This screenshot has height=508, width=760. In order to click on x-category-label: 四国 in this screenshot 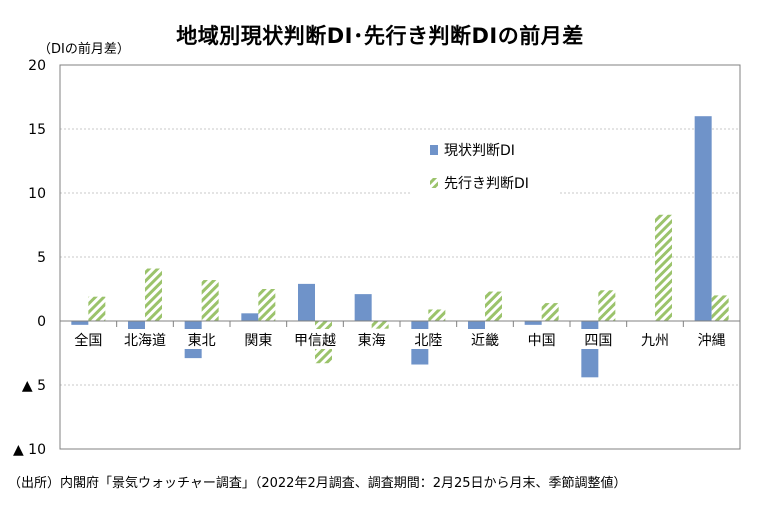, I will do `click(598, 341)`.